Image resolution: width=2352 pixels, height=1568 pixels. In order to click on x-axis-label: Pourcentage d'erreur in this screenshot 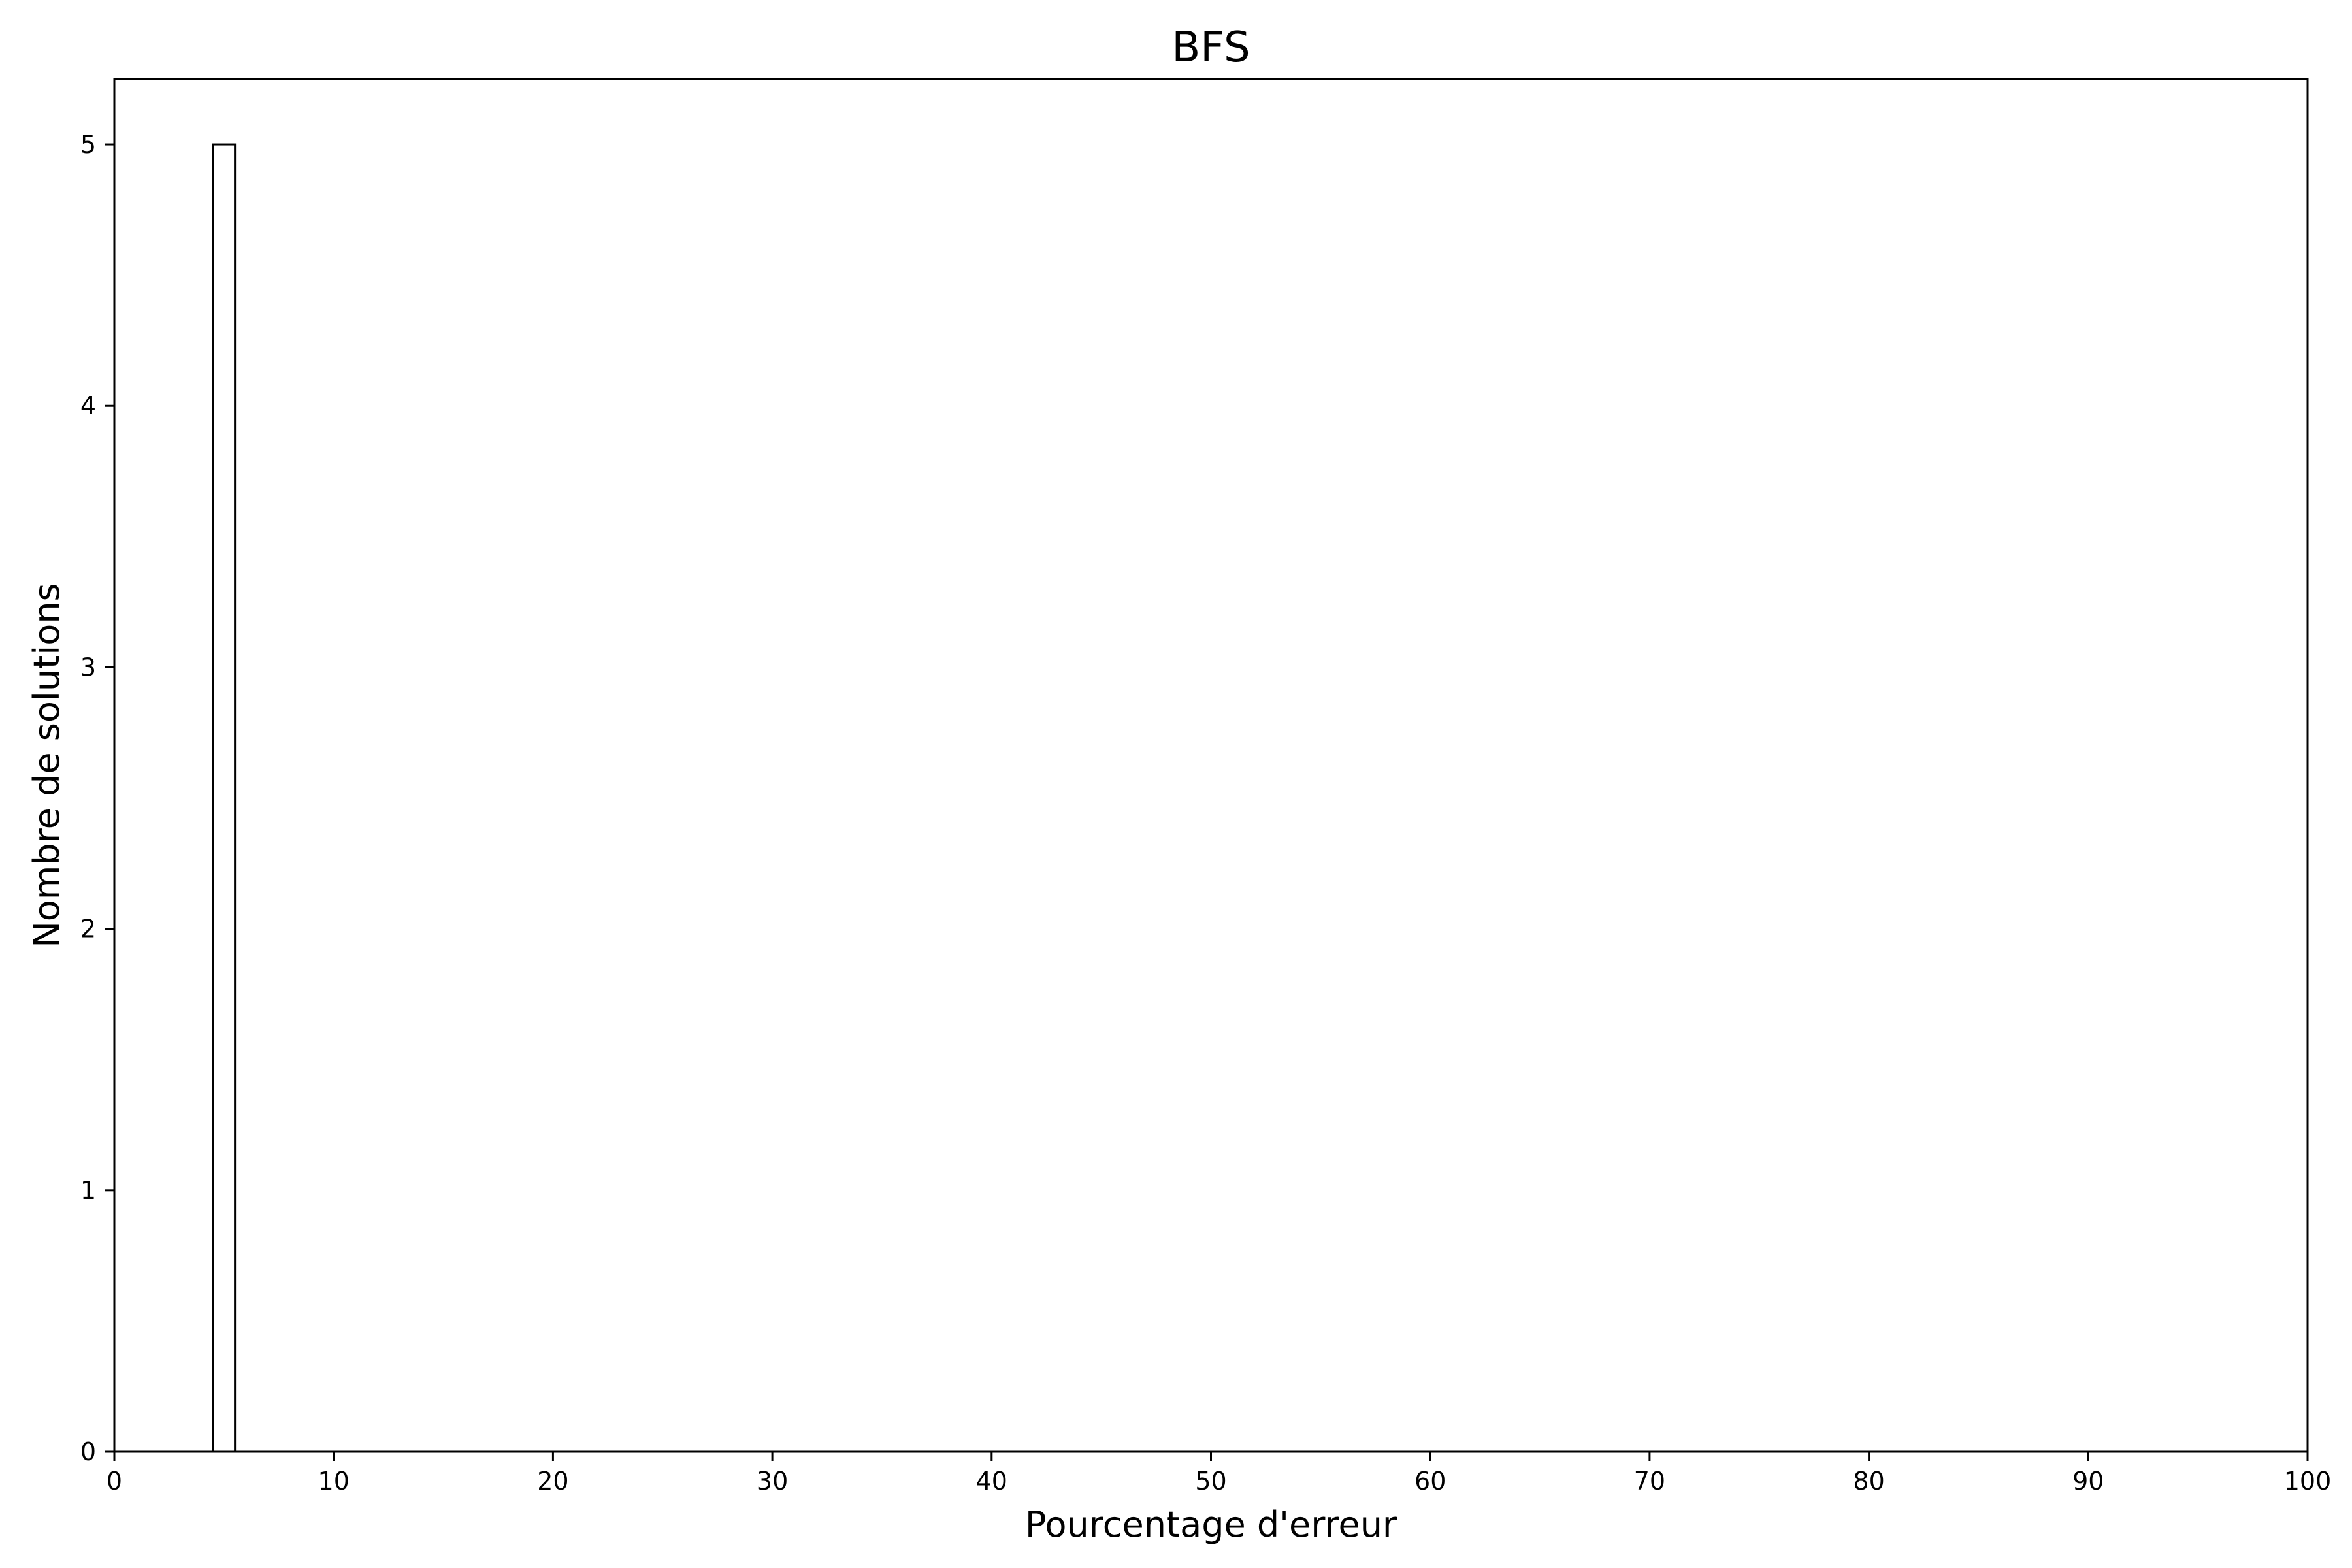, I will do `click(1211, 1524)`.